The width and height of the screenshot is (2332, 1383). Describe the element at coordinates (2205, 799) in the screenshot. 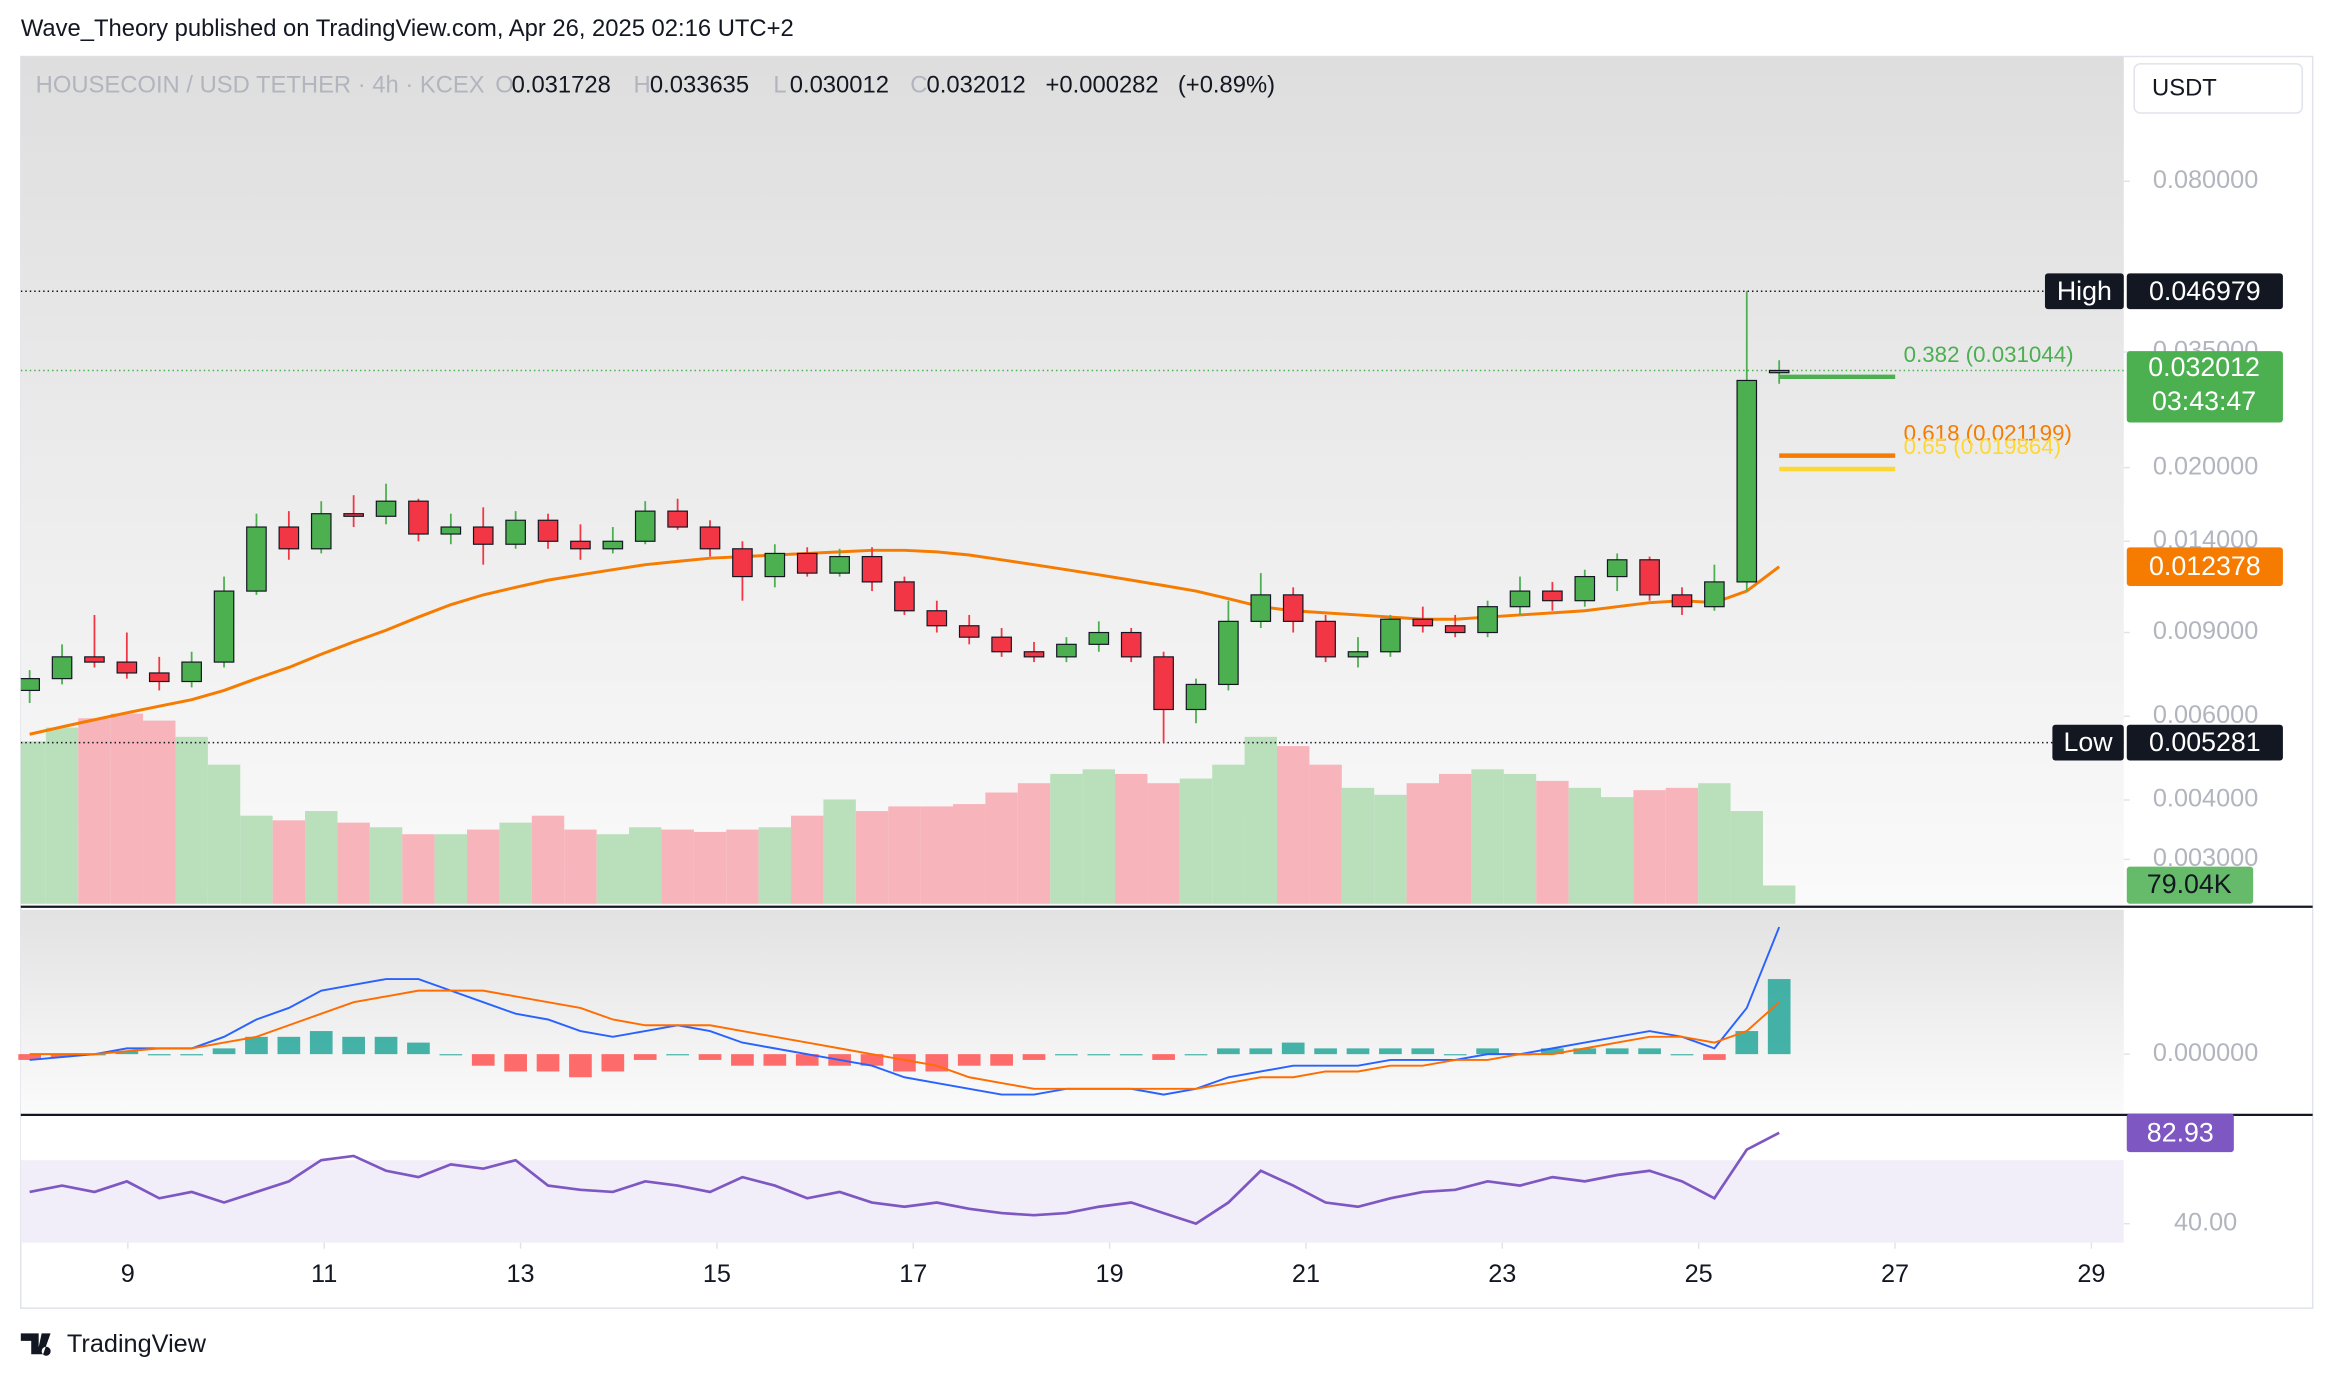

I see `price-tick-label: 0.004000` at that location.